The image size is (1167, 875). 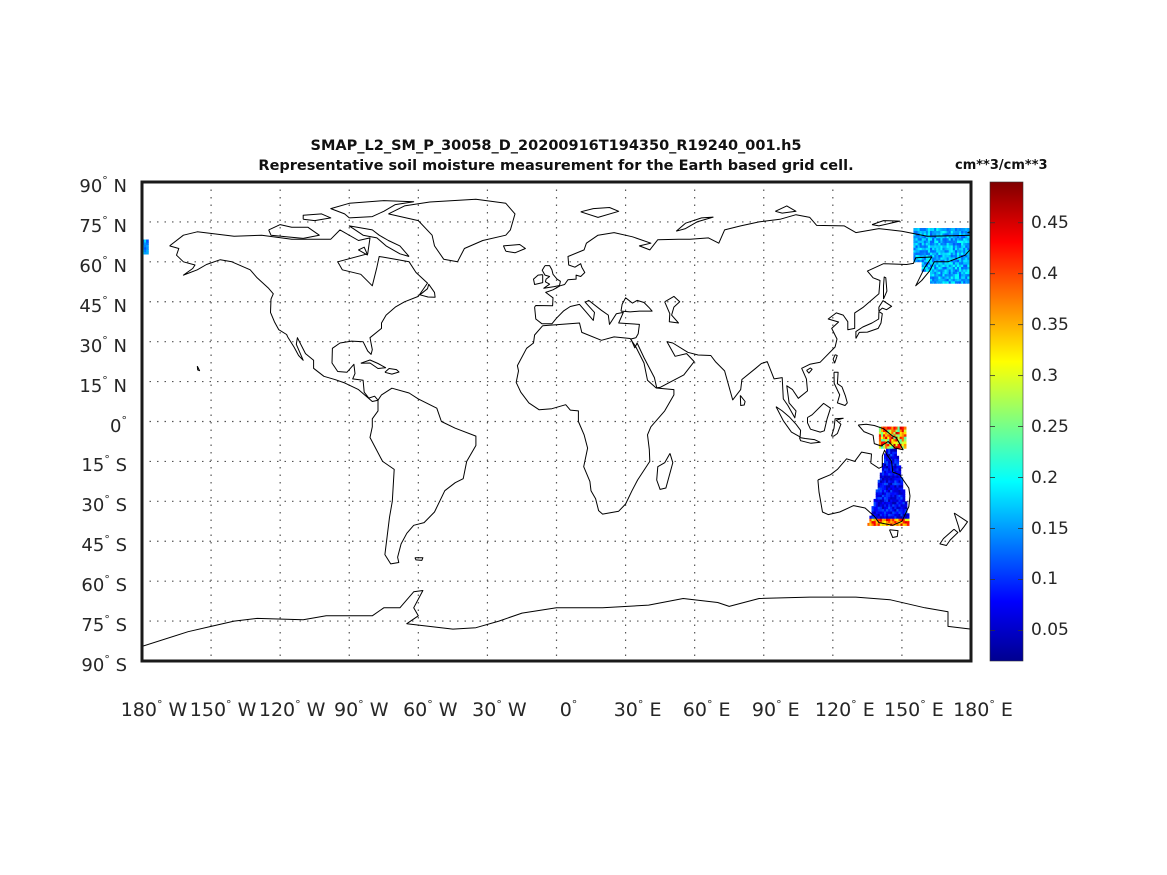 What do you see at coordinates (103, 185) in the screenshot?
I see `lat-label: 90° N` at bounding box center [103, 185].